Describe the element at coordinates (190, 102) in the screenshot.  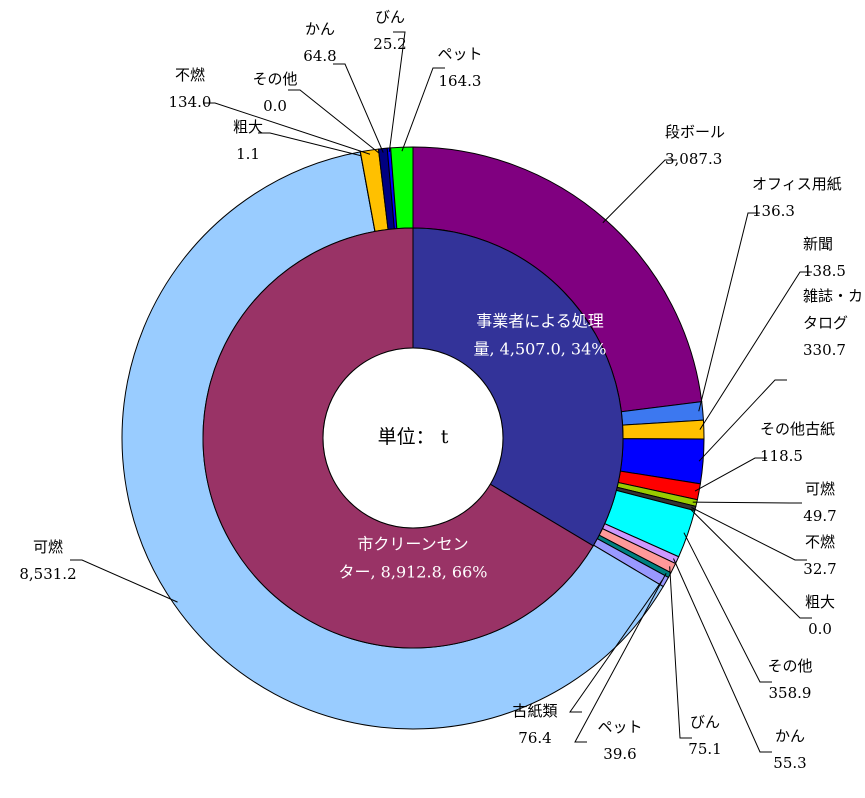
I see `value-label: 134.0` at that location.